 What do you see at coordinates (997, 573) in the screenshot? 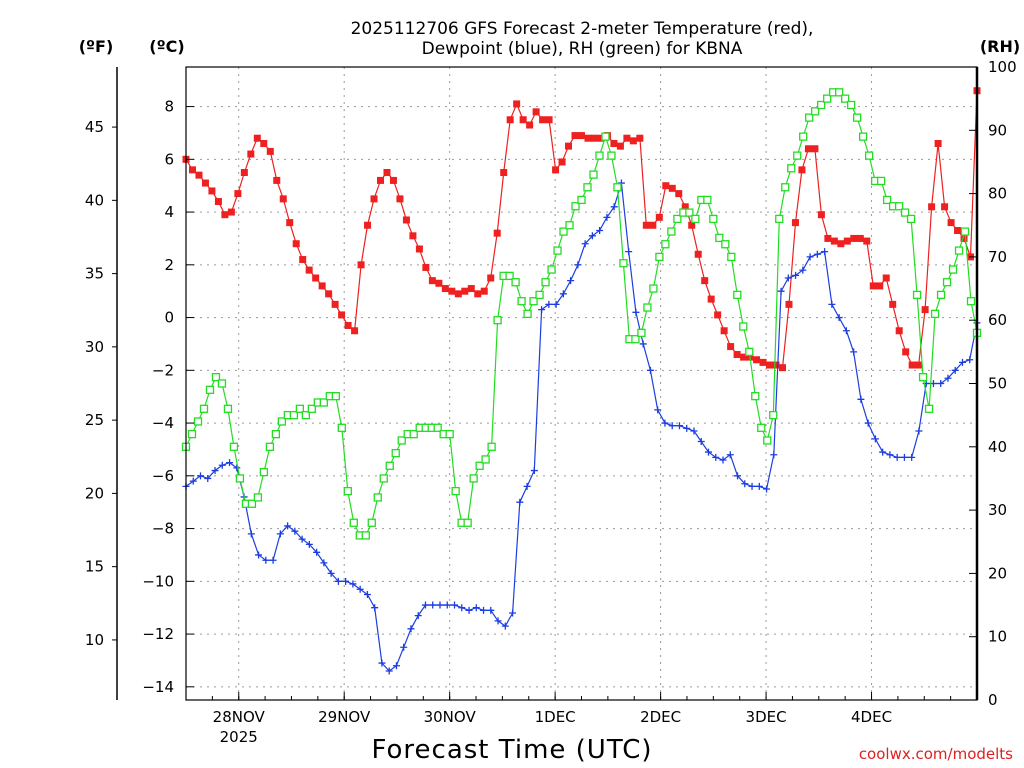
I see `rh-tick-label: 20` at bounding box center [997, 573].